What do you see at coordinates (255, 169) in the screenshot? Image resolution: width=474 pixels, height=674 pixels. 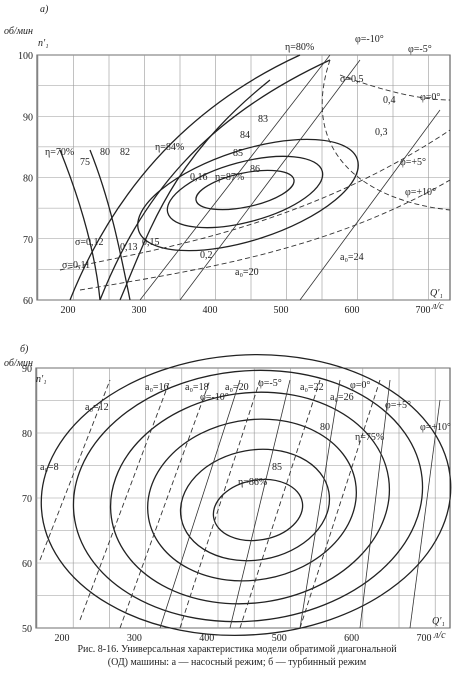 I see `label: 86` at bounding box center [255, 169].